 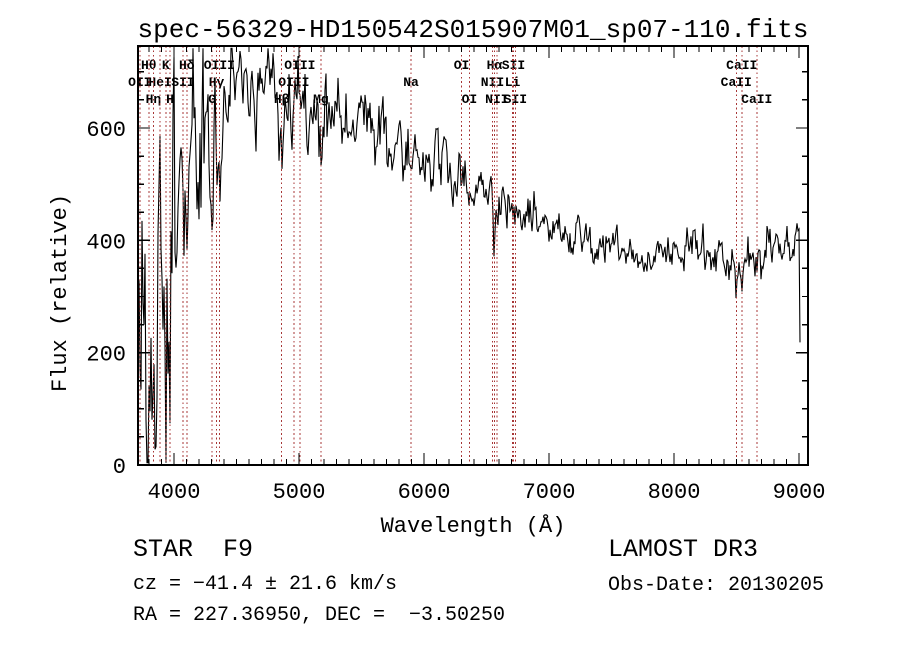 I want to click on spectral-line-label: Hθ, so click(x=149, y=65).